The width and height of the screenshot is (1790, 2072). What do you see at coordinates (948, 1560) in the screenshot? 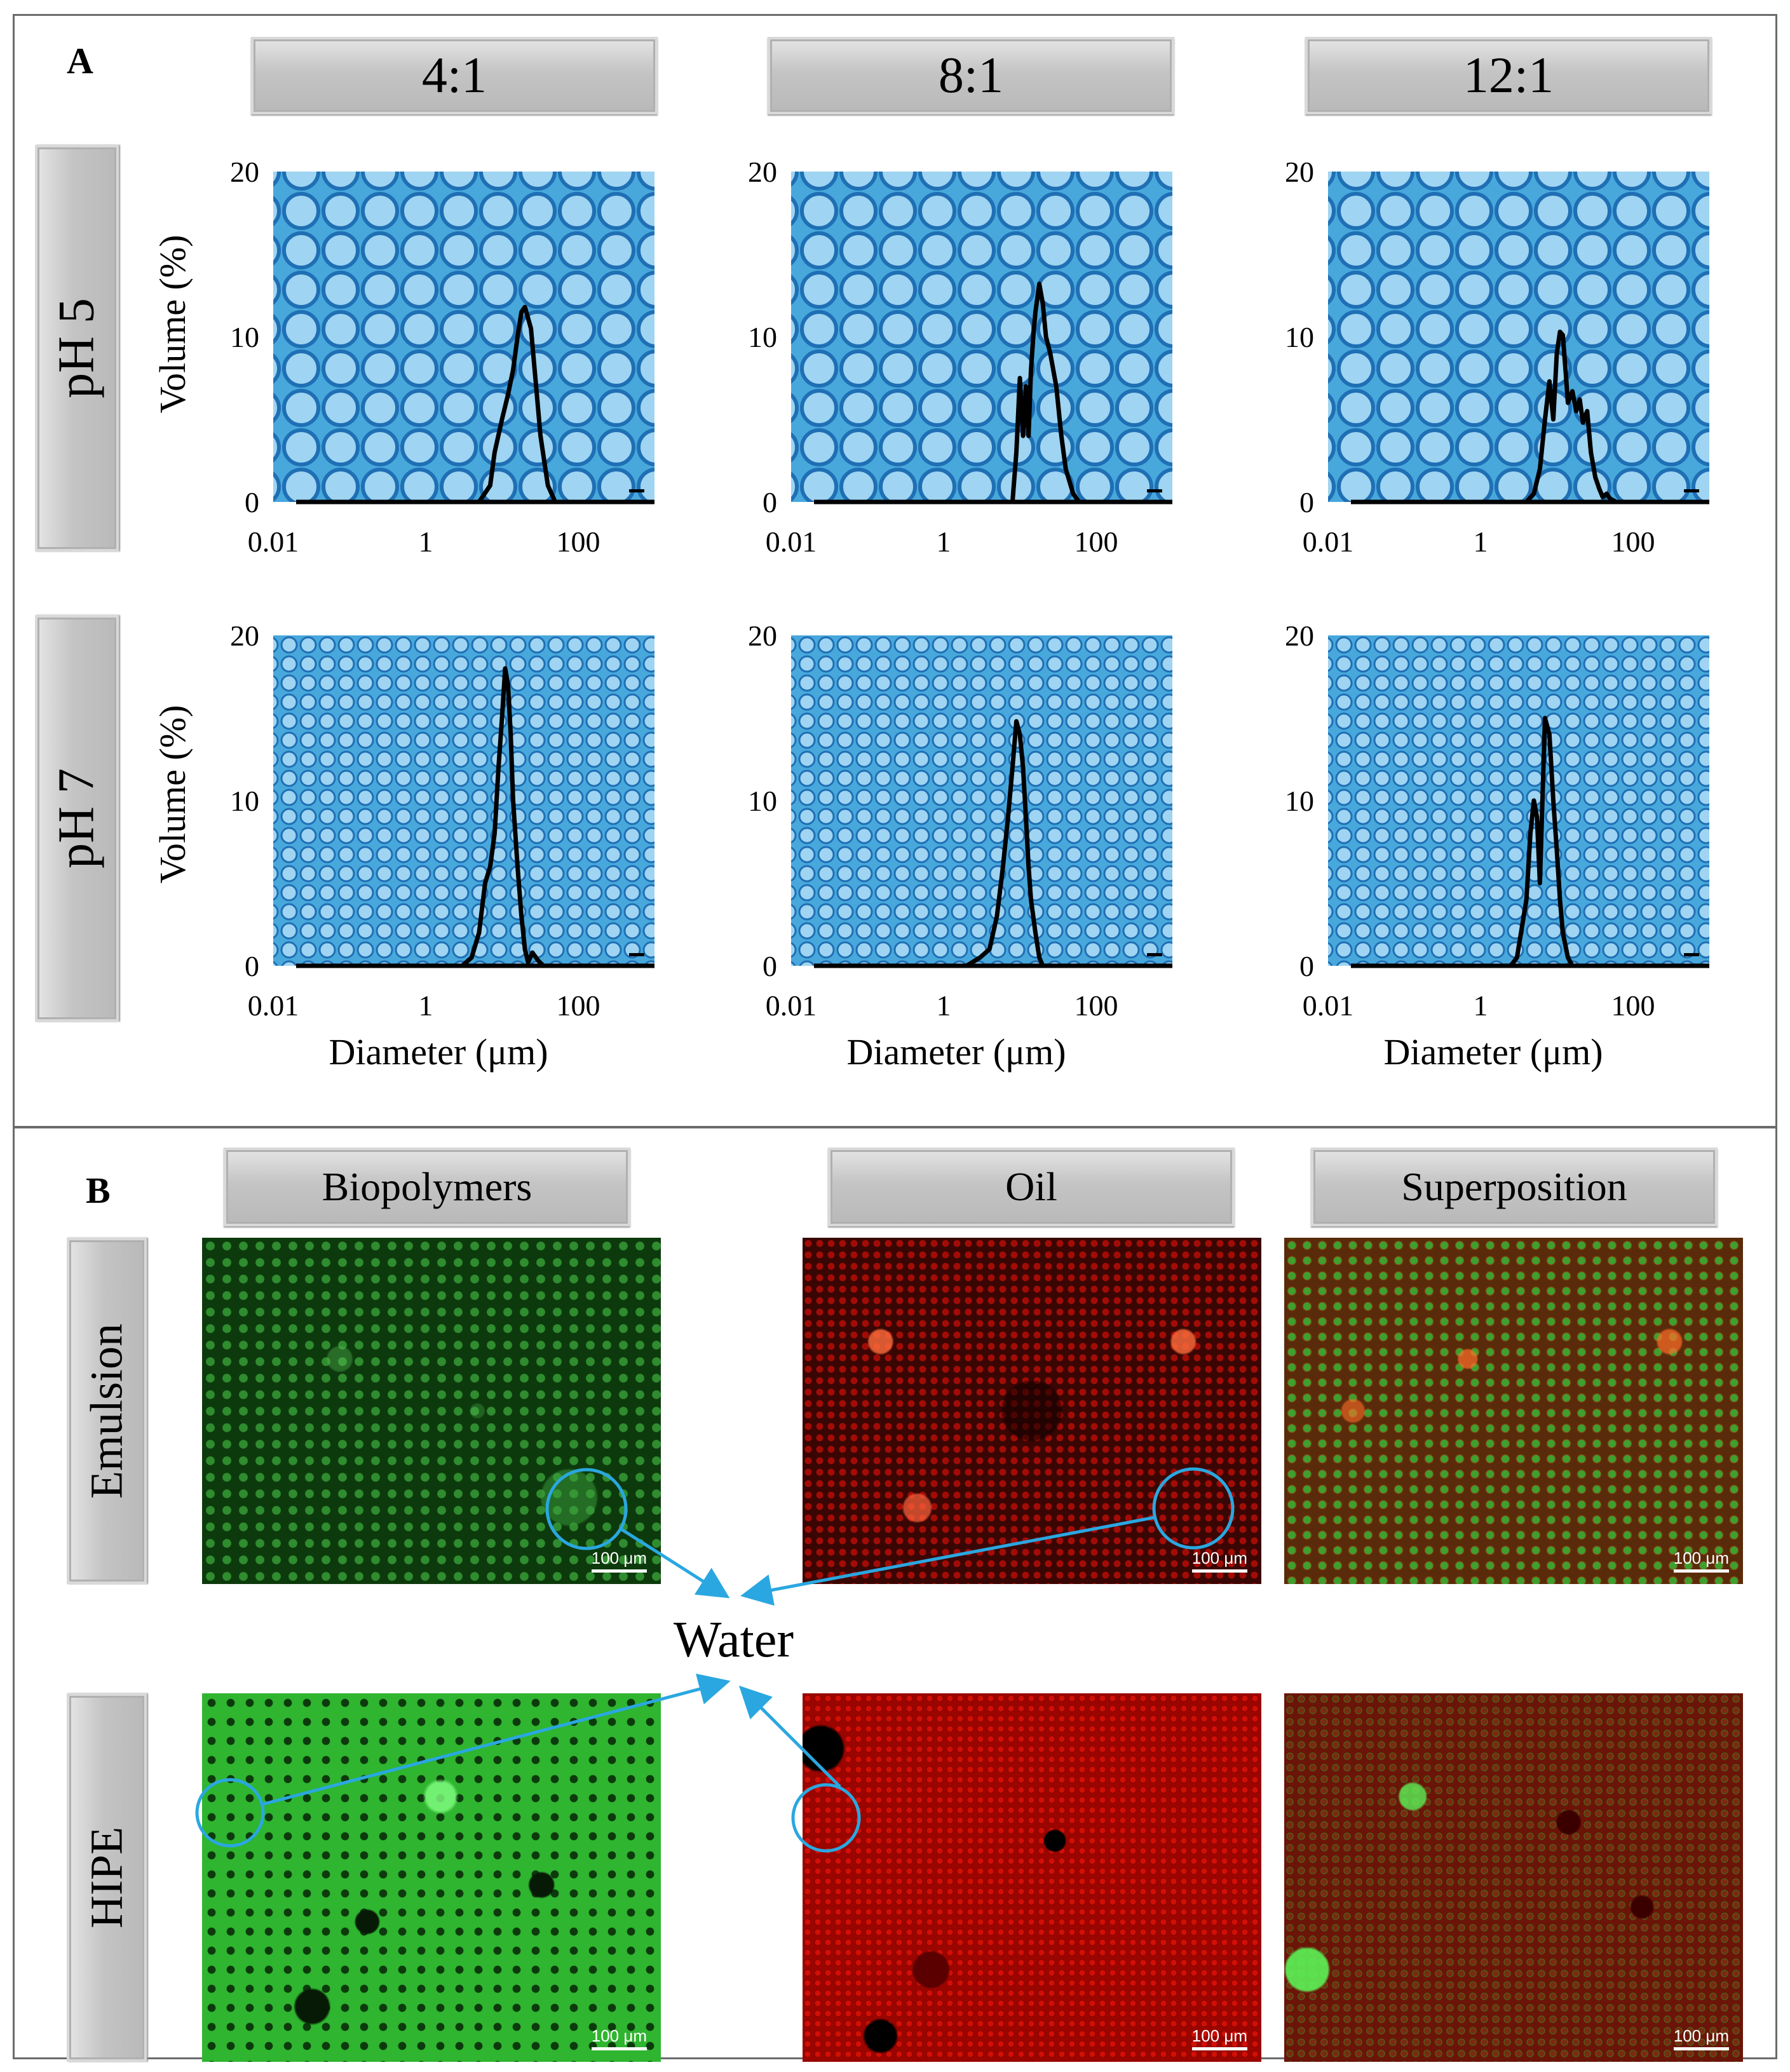
I see `arrow-emulsion-oil` at bounding box center [948, 1560].